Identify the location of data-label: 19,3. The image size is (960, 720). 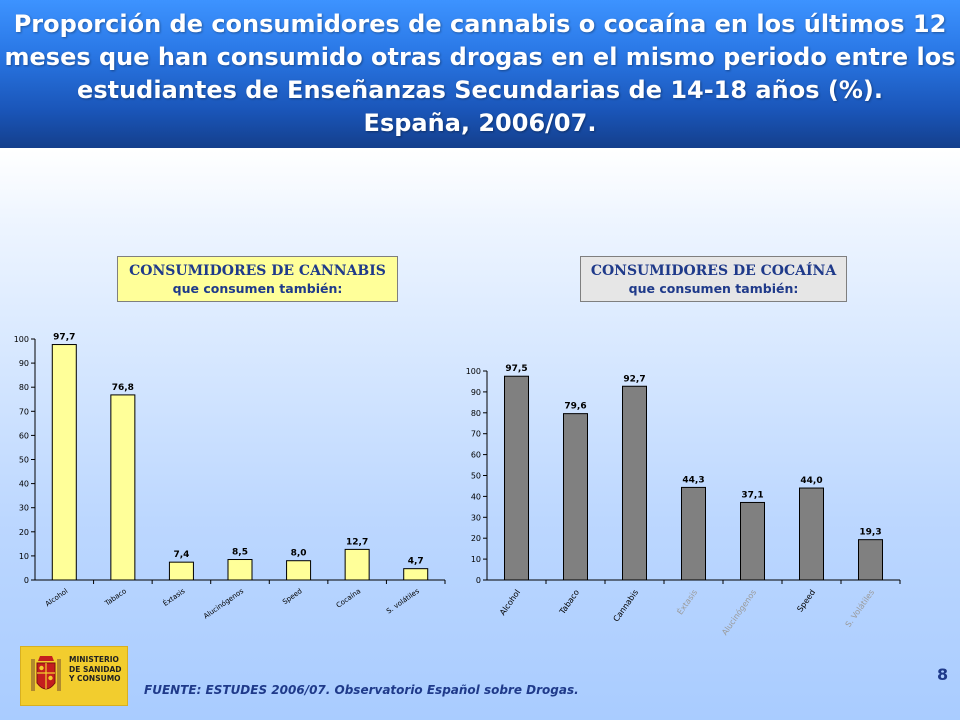
(870, 533).